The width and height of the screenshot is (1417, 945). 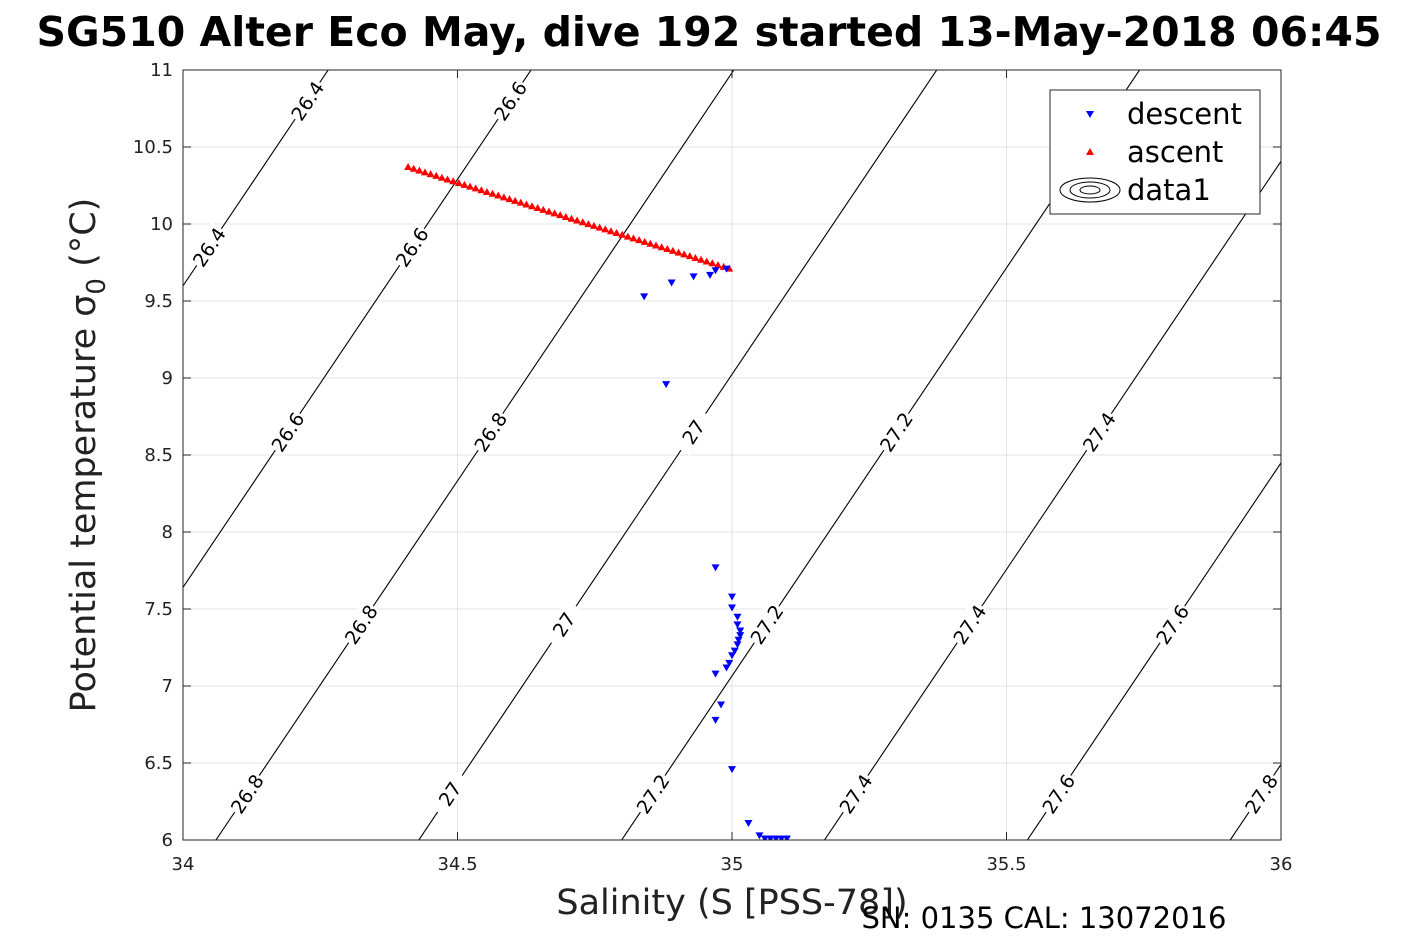 What do you see at coordinates (731, 903) in the screenshot?
I see `x-axis-label: Salinity (S [PSS-78])` at bounding box center [731, 903].